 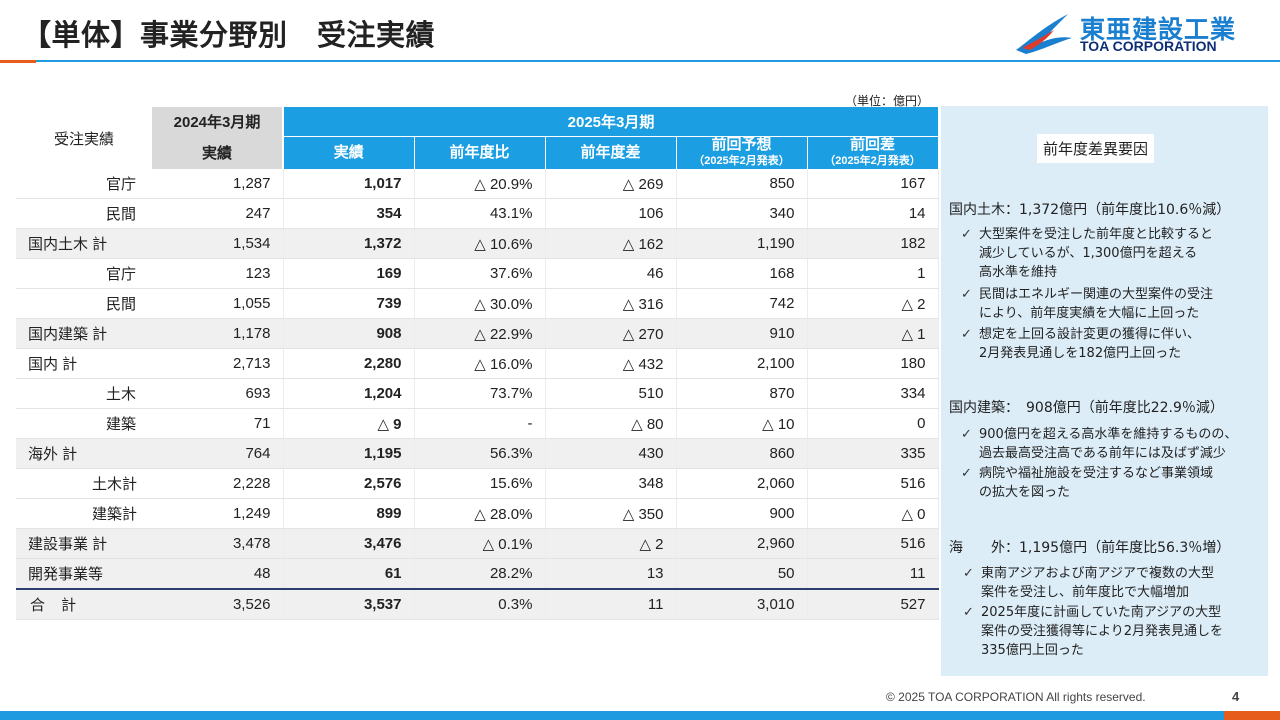 I want to click on cell-fdiff: 14, so click(x=873, y=213).